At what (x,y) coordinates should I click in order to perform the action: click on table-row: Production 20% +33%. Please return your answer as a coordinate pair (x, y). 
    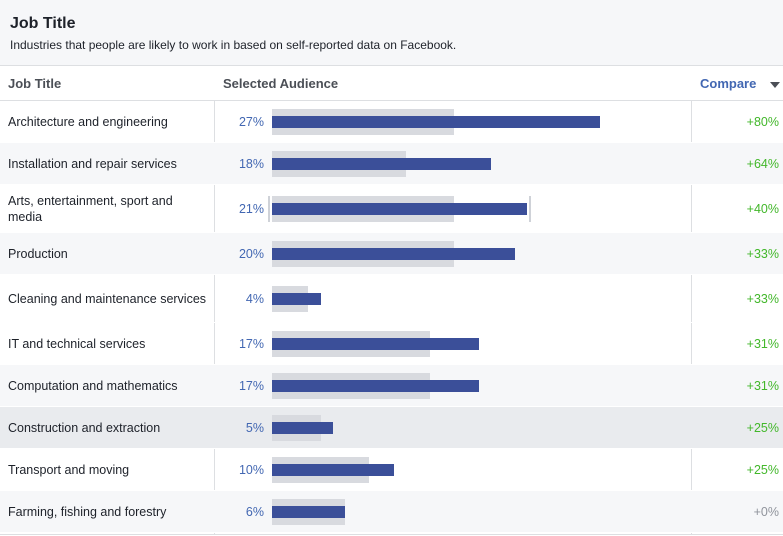
    Looking at the image, I should click on (391, 254).